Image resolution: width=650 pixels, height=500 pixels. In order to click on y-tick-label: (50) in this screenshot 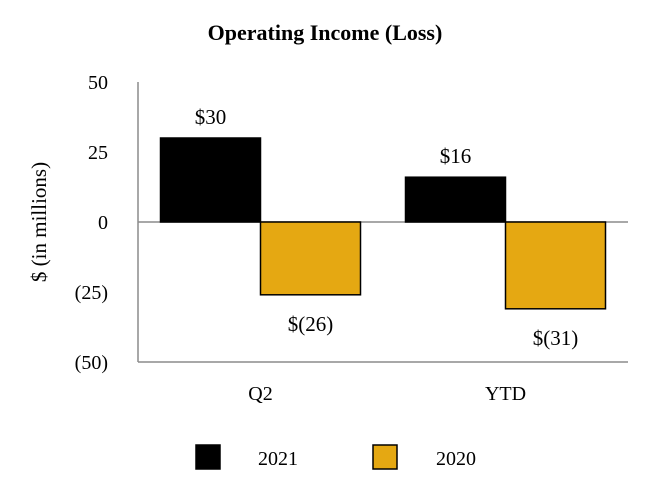, I will do `click(91, 363)`.